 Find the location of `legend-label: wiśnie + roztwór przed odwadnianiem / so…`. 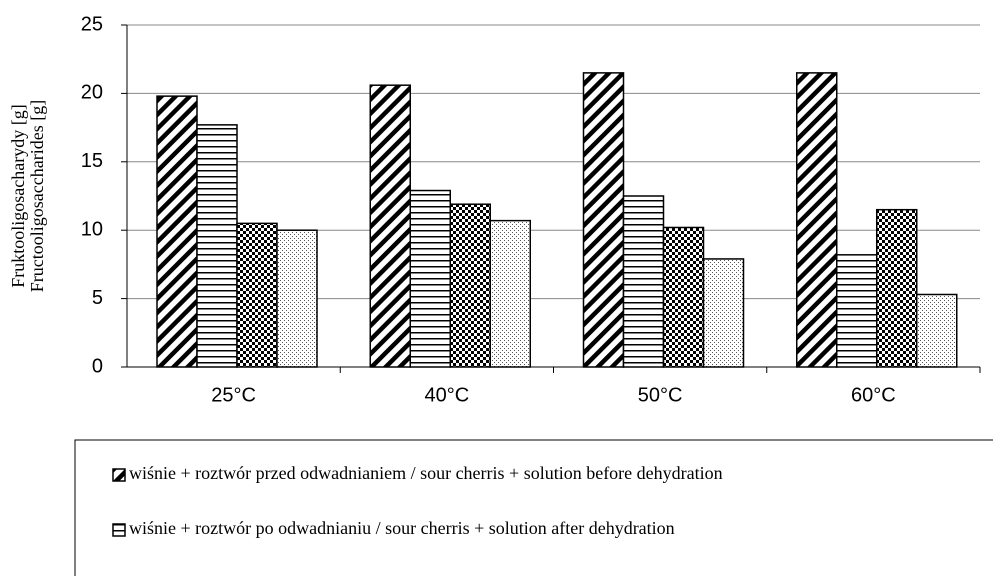

legend-label: wiśnie + roztwór przed odwadnianiem / so… is located at coordinates (426, 473).